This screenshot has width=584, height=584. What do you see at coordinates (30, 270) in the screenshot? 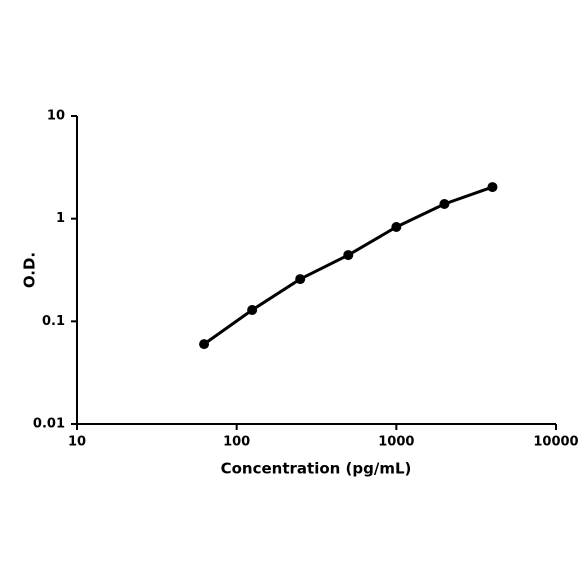
I see `y-axis-label: O.D.` at bounding box center [30, 270].